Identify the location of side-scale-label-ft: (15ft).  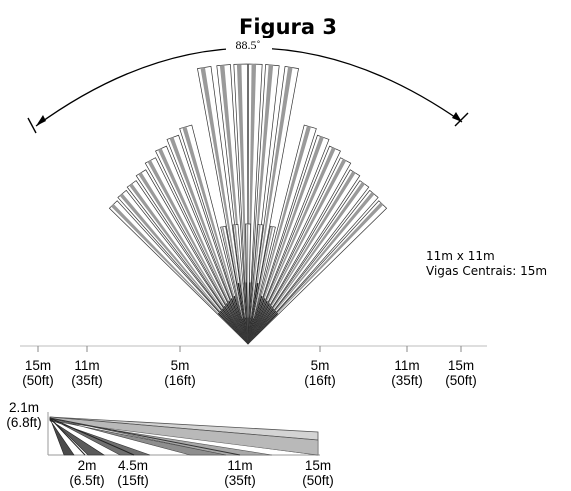
(133, 480).